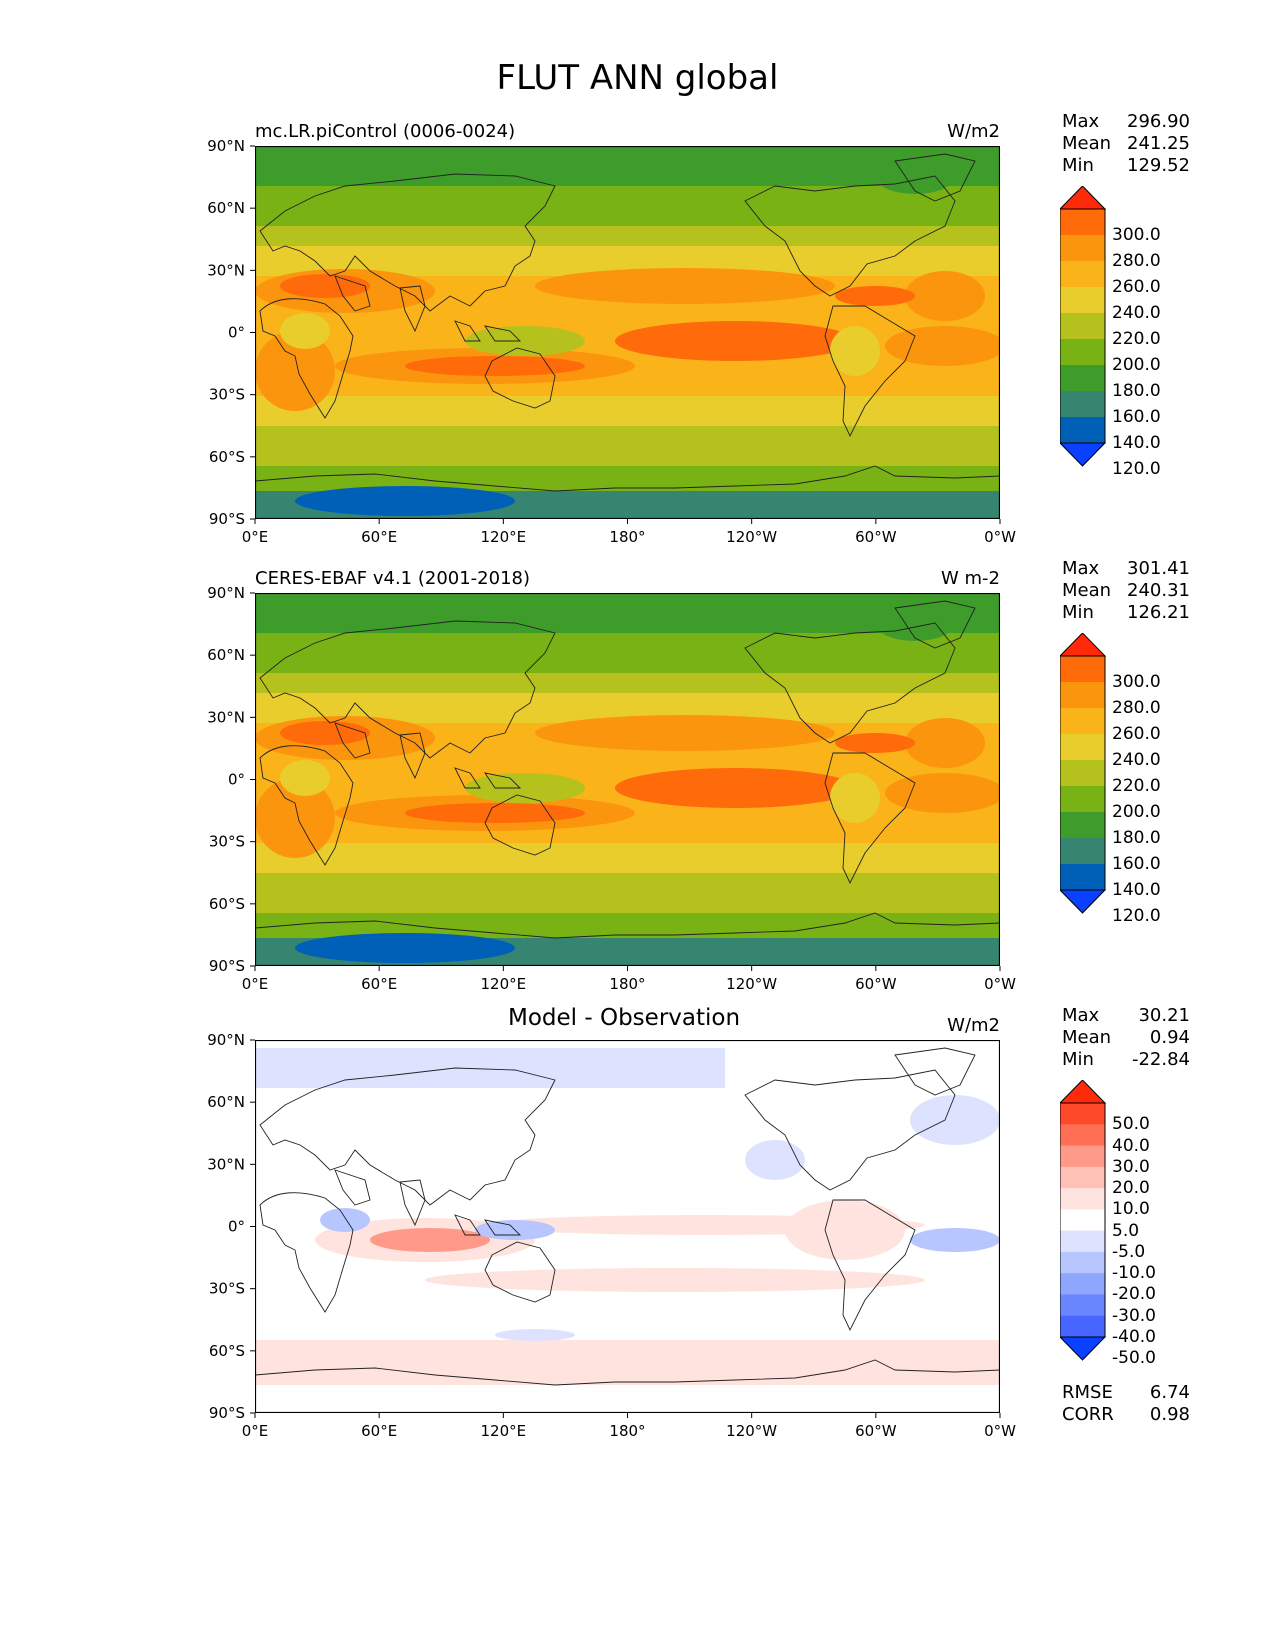 The width and height of the screenshot is (1275, 1650). Describe the element at coordinates (1088, 1414) in the screenshot. I see `metric-label: CORR` at that location.